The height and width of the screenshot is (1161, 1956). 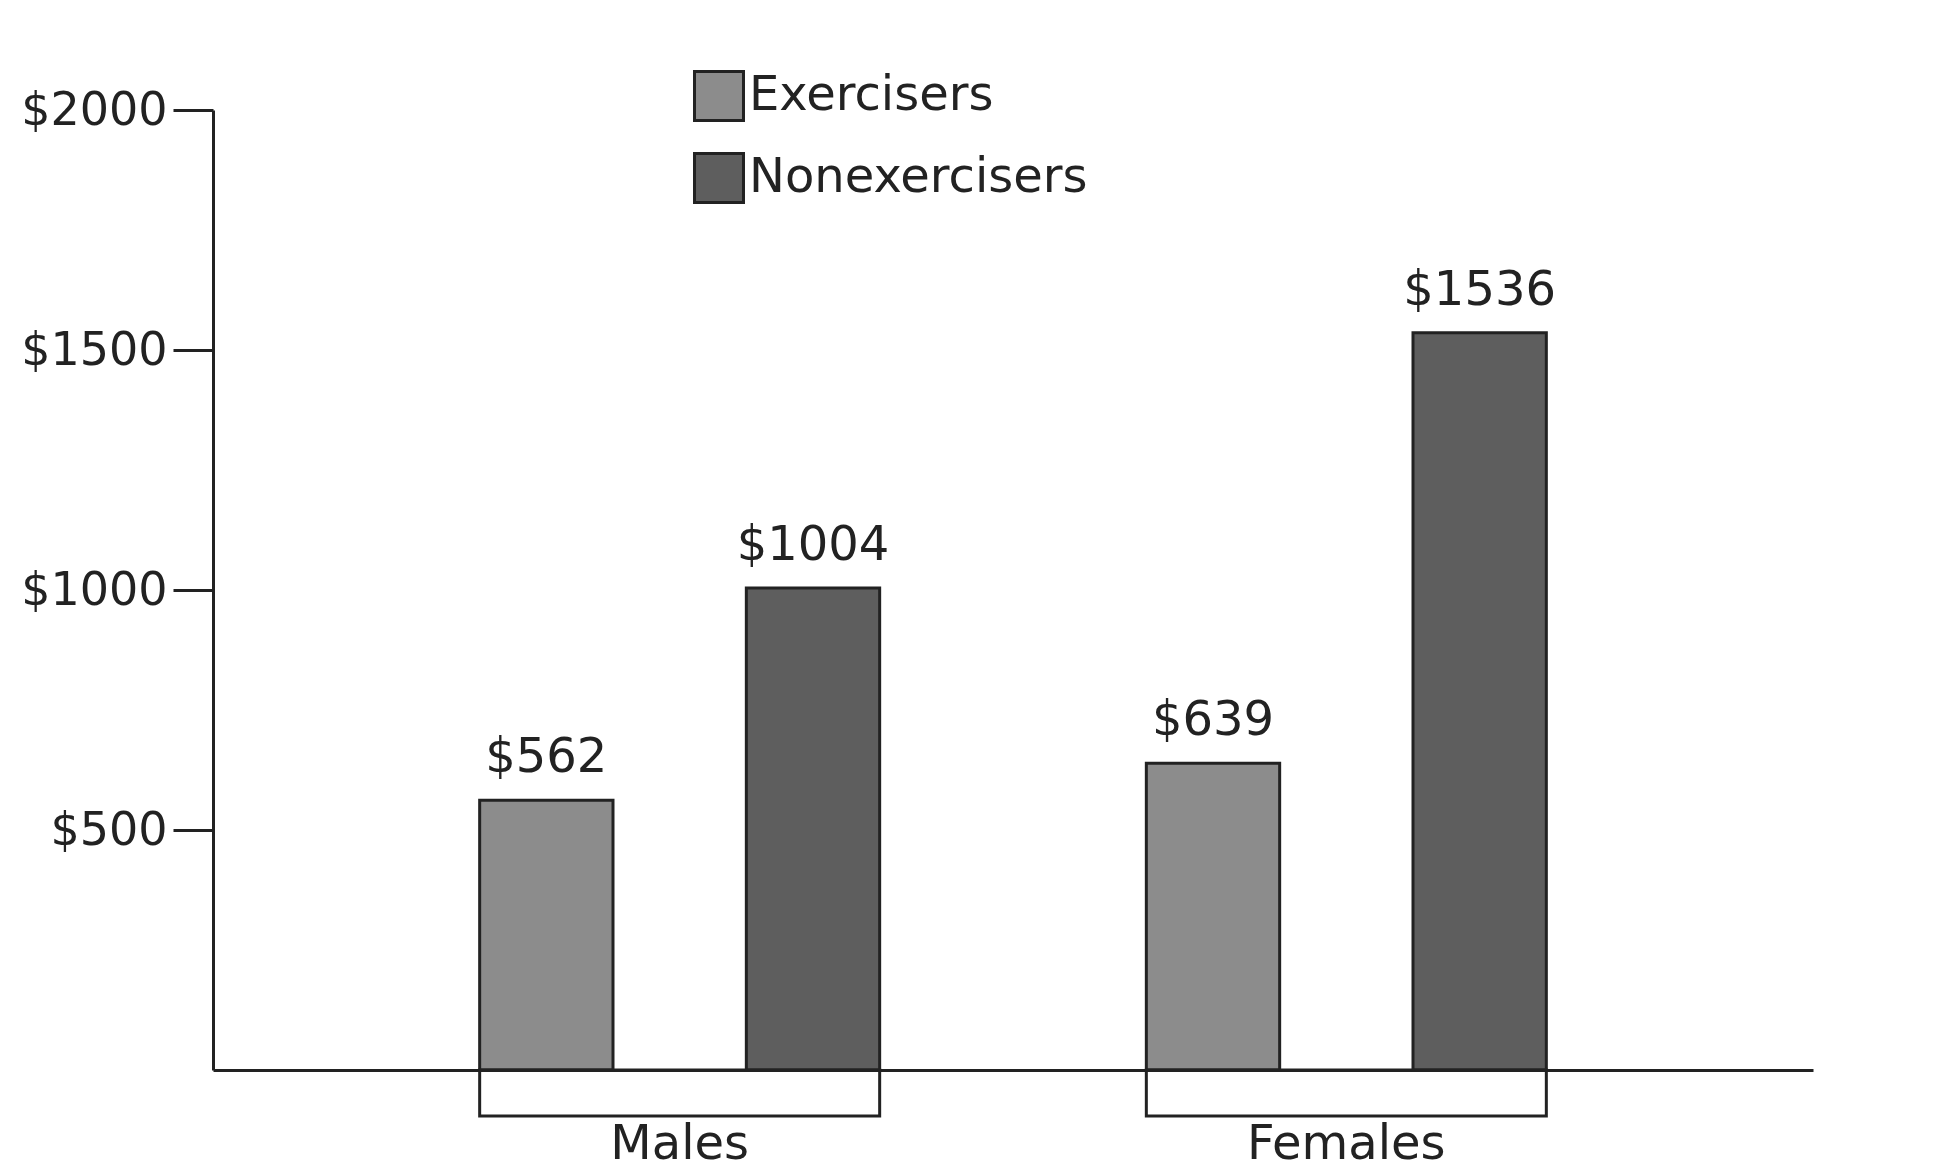 What do you see at coordinates (1346, 1137) in the screenshot?
I see `x-tick-label: Females` at bounding box center [1346, 1137].